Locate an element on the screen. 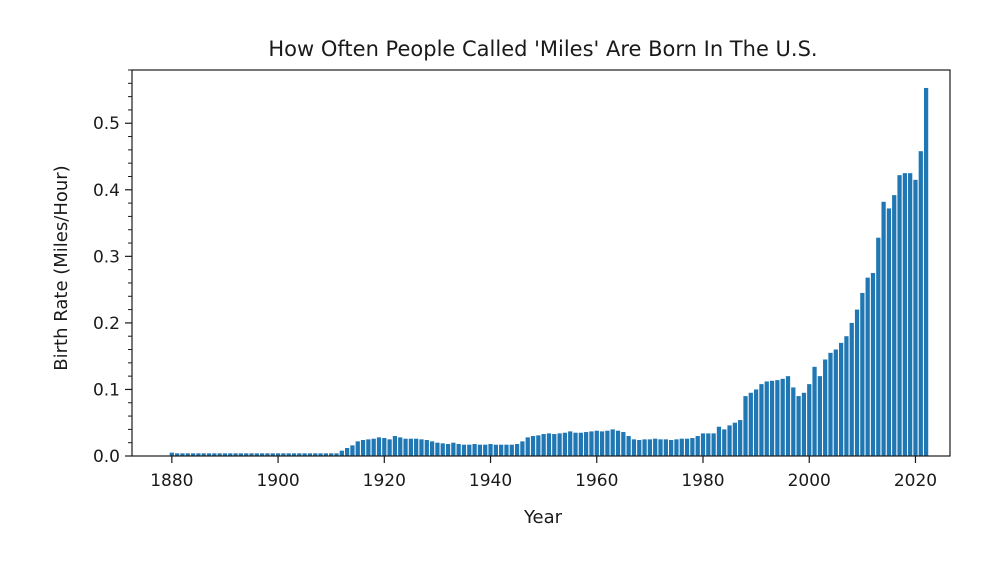  bar-1999 is located at coordinates (804, 424).